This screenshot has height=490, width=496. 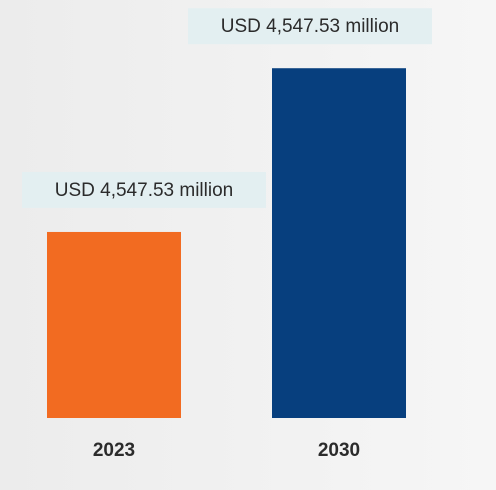 What do you see at coordinates (114, 450) in the screenshot?
I see `x-tick-label: 2023` at bounding box center [114, 450].